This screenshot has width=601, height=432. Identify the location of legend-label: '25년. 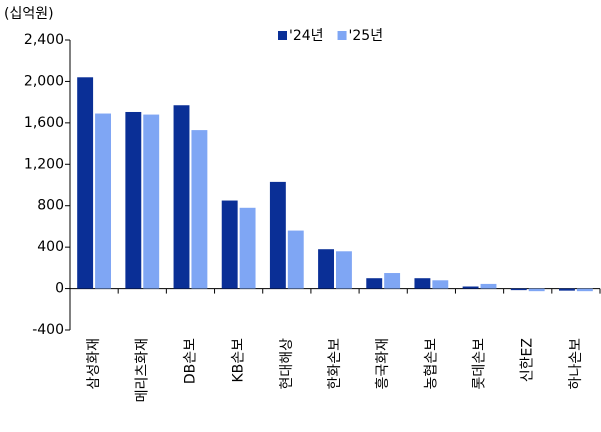
(366, 36).